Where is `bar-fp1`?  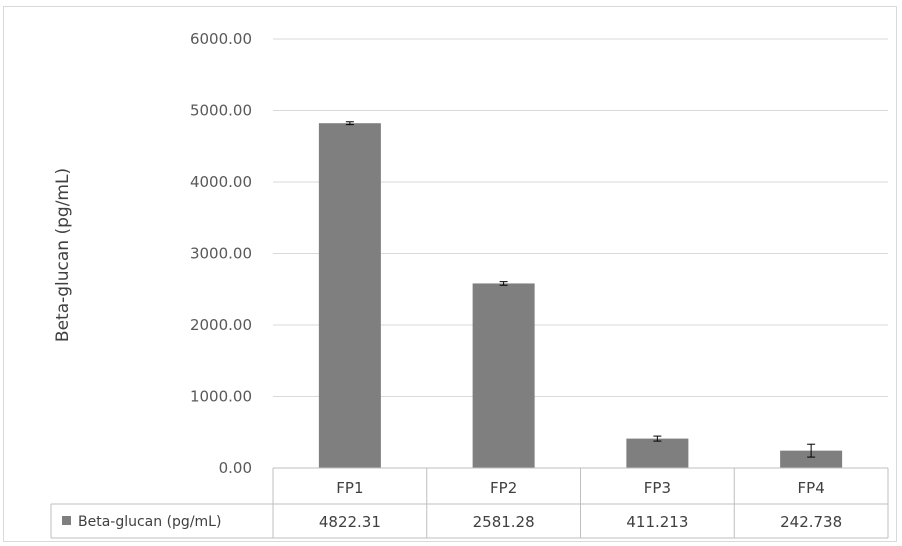 bar-fp1 is located at coordinates (349, 295).